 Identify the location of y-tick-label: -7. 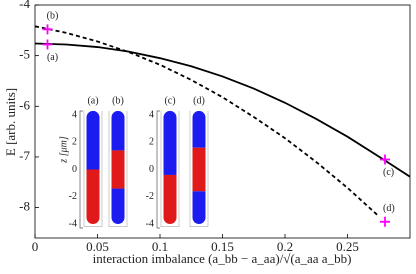
(24, 155).